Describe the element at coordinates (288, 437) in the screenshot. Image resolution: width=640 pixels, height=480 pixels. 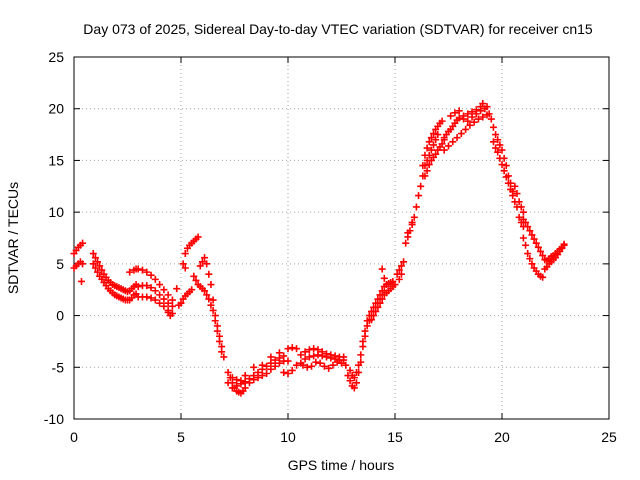
I see `x-tick-label: 10` at that location.